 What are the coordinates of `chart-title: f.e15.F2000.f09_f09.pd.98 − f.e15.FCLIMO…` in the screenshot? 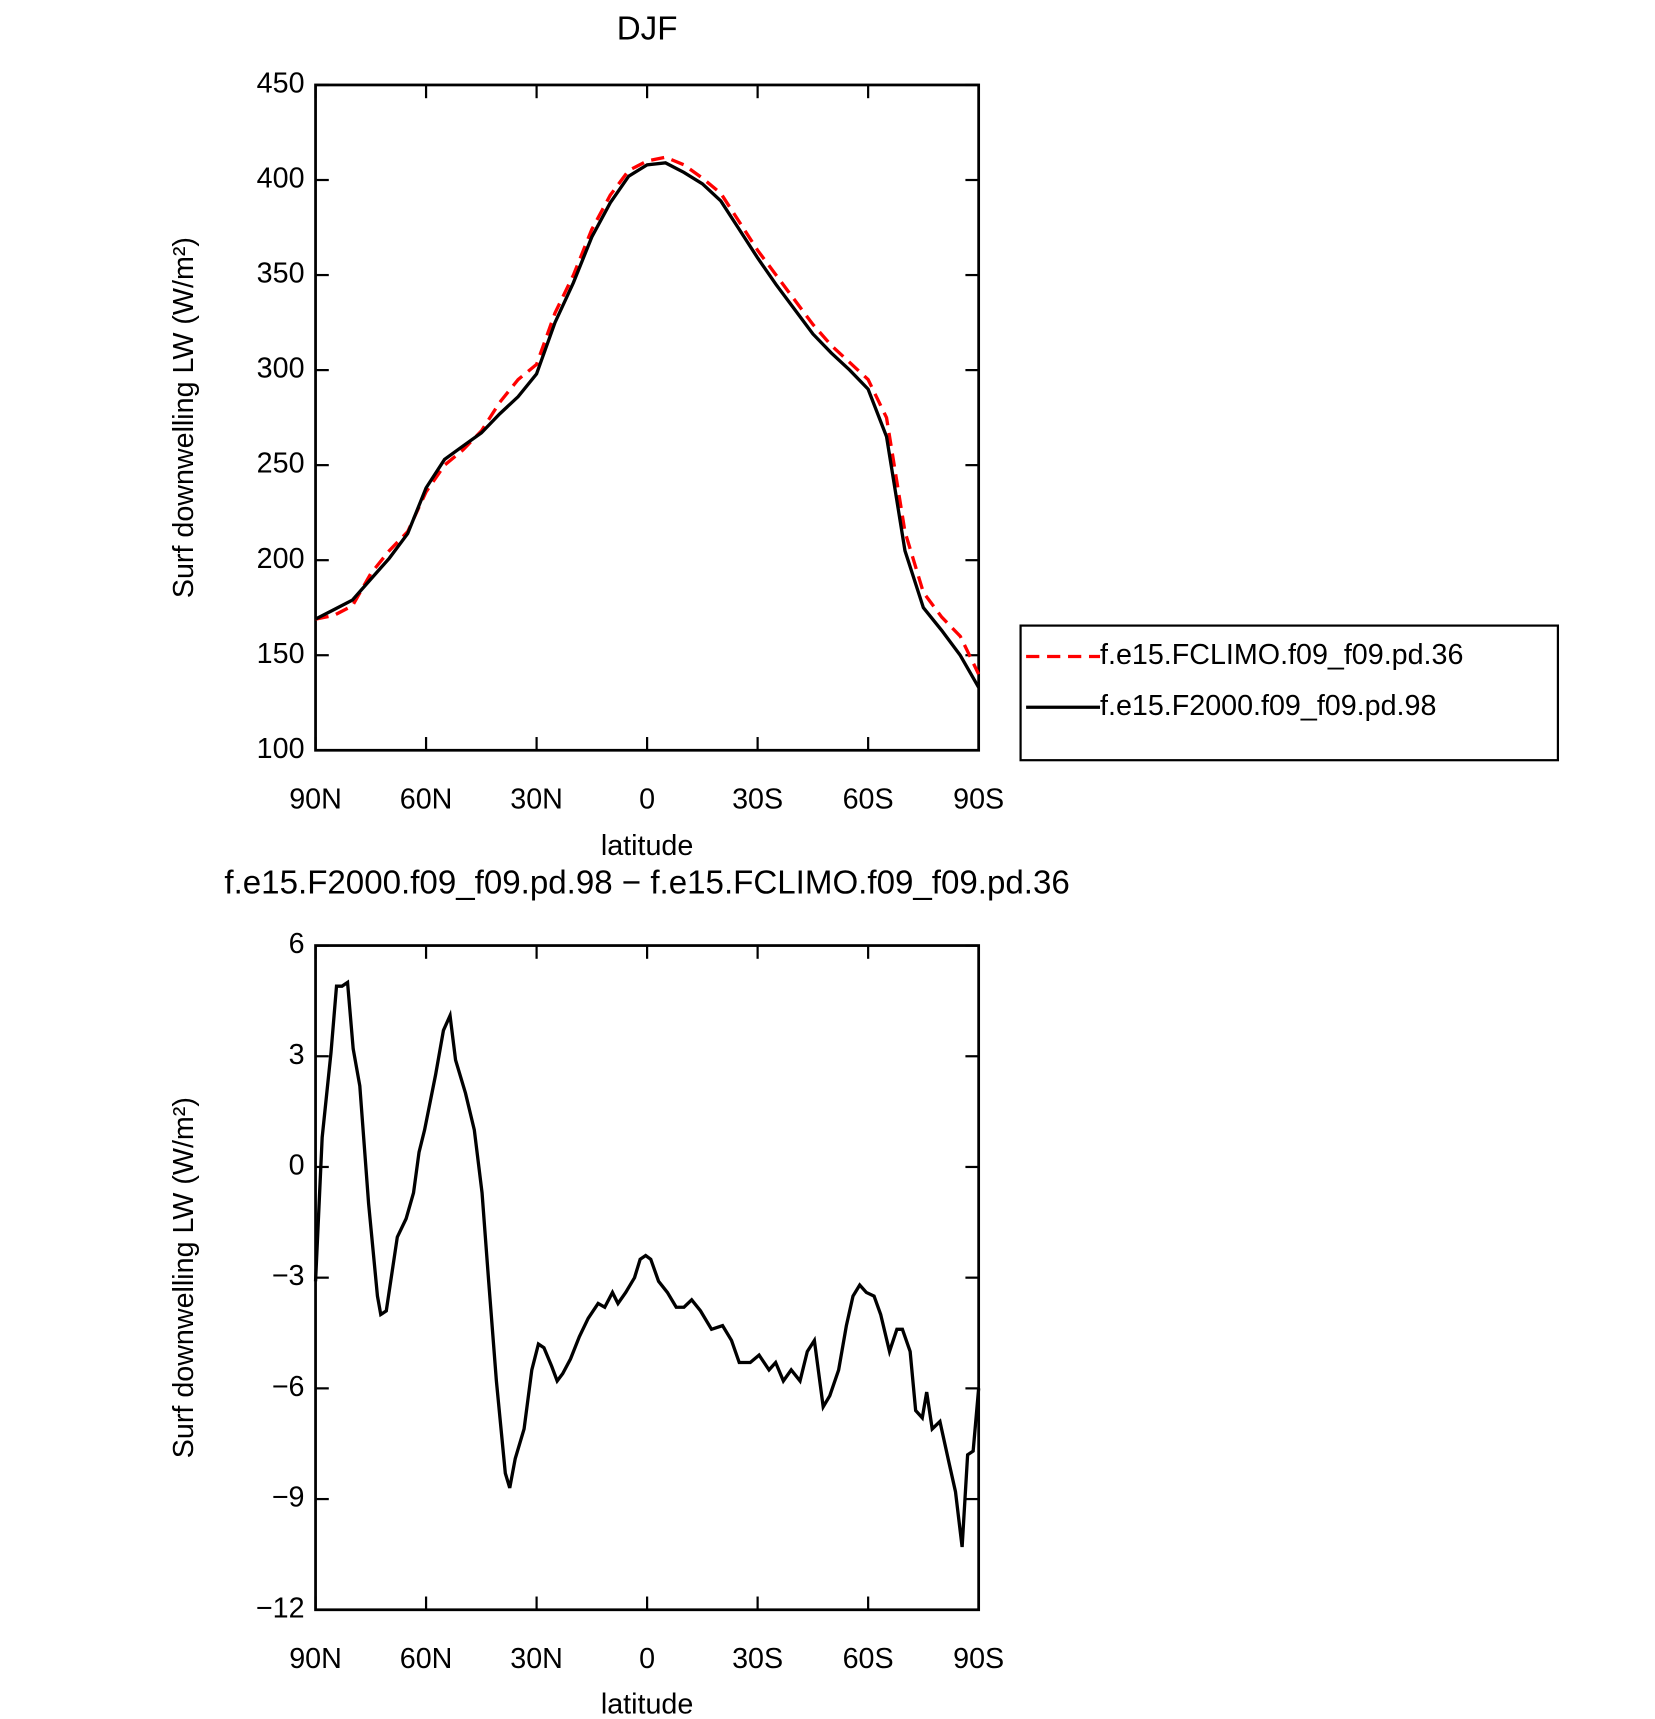 It's located at (646, 883).